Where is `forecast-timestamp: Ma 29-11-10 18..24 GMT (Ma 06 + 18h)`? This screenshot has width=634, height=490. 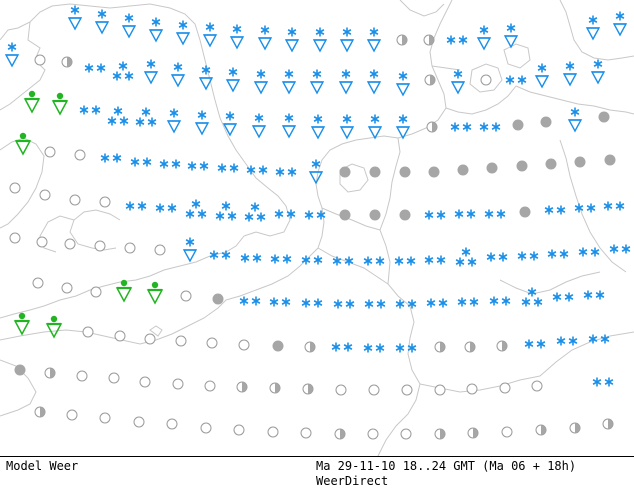
forecast-timestamp: Ma 29-11-10 18..24 GMT (Ma 06 + 18h) is located at coordinates (446, 466).